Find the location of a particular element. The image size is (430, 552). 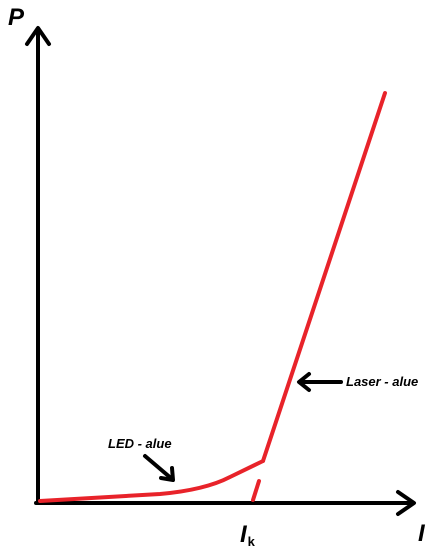

threshold-current-label: Ik is located at coordinates (247, 535).